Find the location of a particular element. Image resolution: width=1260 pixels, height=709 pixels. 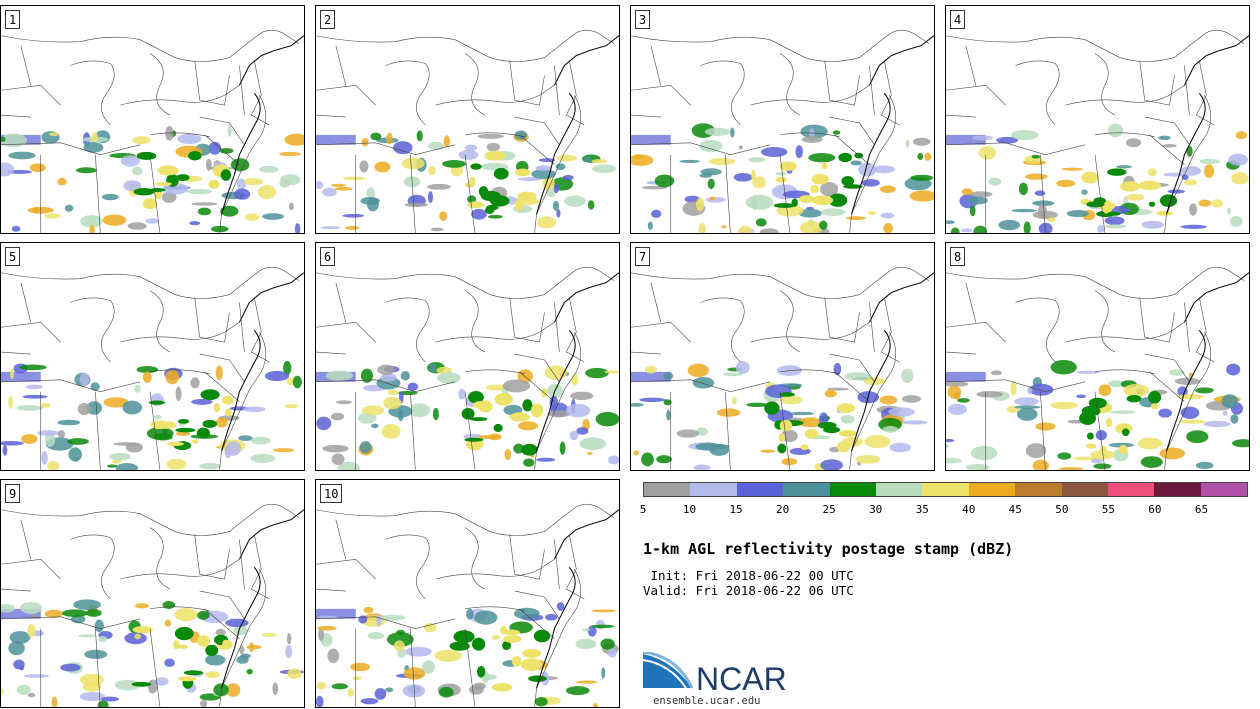

ncar-logo-text: NCAR is located at coordinates (741, 677).